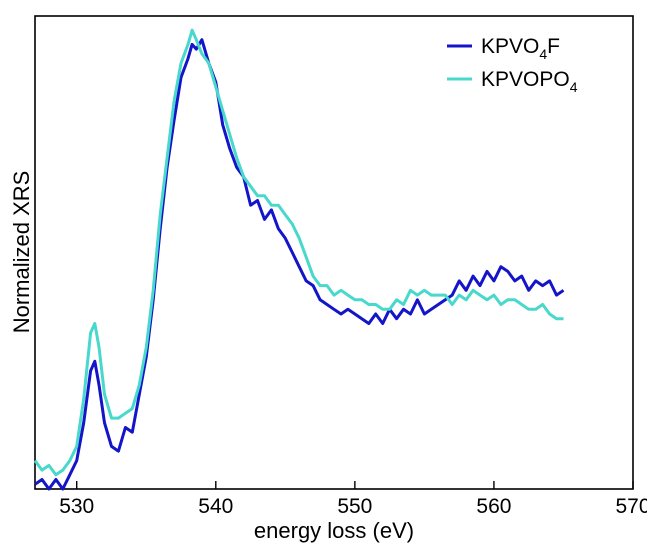 This screenshot has width=647, height=548. What do you see at coordinates (631, 506) in the screenshot?
I see `x-tick-label: 570` at bounding box center [631, 506].